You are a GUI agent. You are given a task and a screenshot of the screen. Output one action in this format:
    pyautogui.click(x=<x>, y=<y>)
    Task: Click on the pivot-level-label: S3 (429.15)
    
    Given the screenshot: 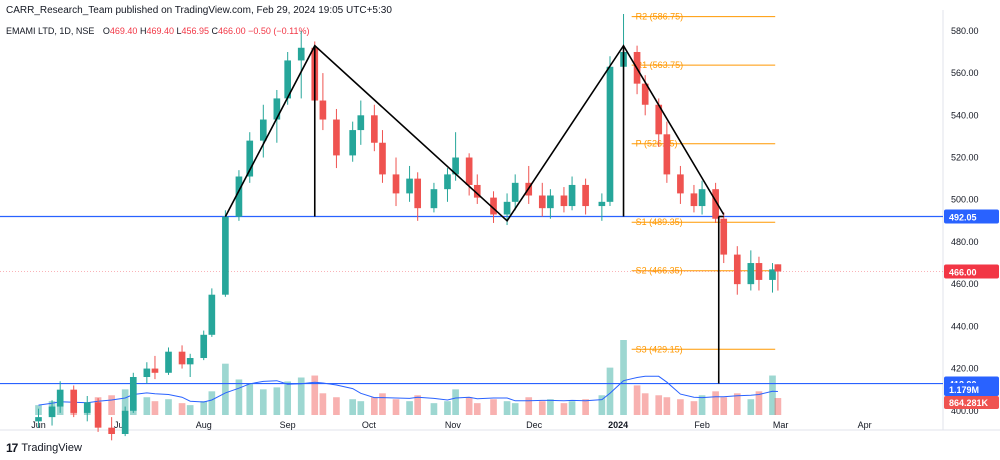 What is the action you would take?
    pyautogui.click(x=659, y=349)
    